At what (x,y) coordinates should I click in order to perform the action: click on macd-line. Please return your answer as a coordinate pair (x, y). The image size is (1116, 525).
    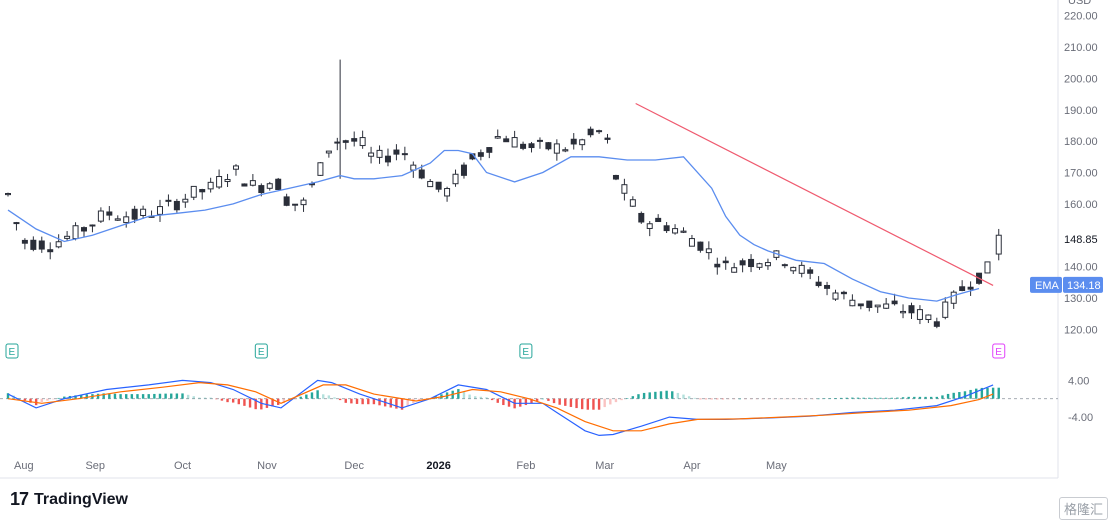
    Looking at the image, I should click on (500, 408).